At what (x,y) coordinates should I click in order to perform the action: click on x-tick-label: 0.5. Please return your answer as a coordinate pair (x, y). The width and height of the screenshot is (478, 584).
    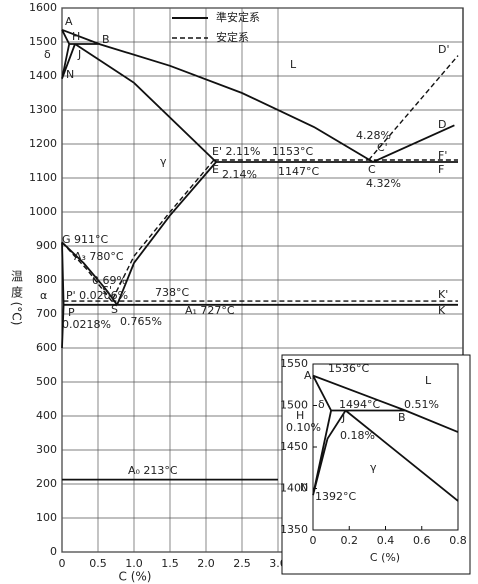
    Looking at the image, I should click on (98, 563).